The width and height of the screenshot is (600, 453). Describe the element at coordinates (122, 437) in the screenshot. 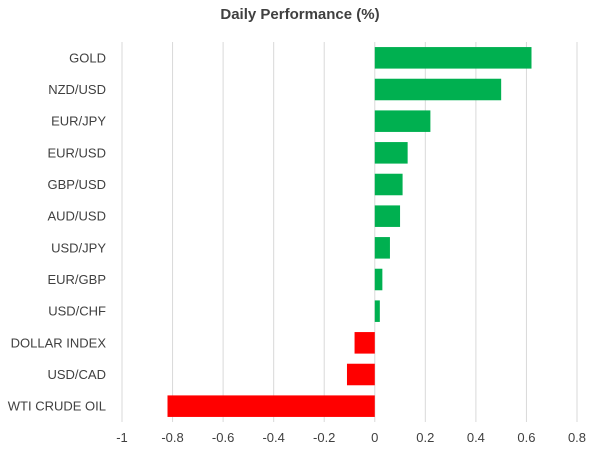

I see `x-tick-label: -1` at that location.